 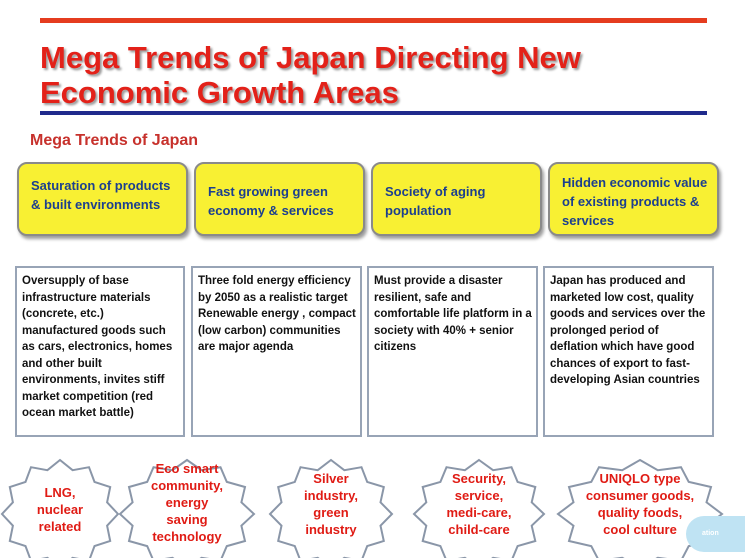 I want to click on growth-area-label: LNG, nuclear related, so click(x=60, y=509).